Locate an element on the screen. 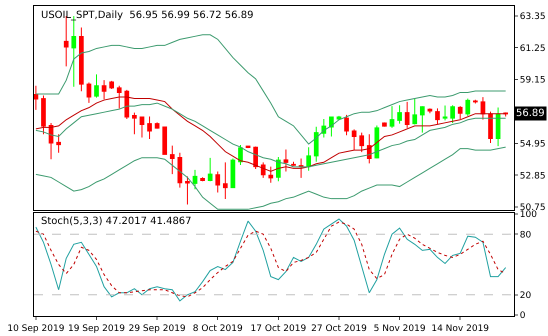  x-tick-label: 14 Nov 2019 is located at coordinates (460, 329).